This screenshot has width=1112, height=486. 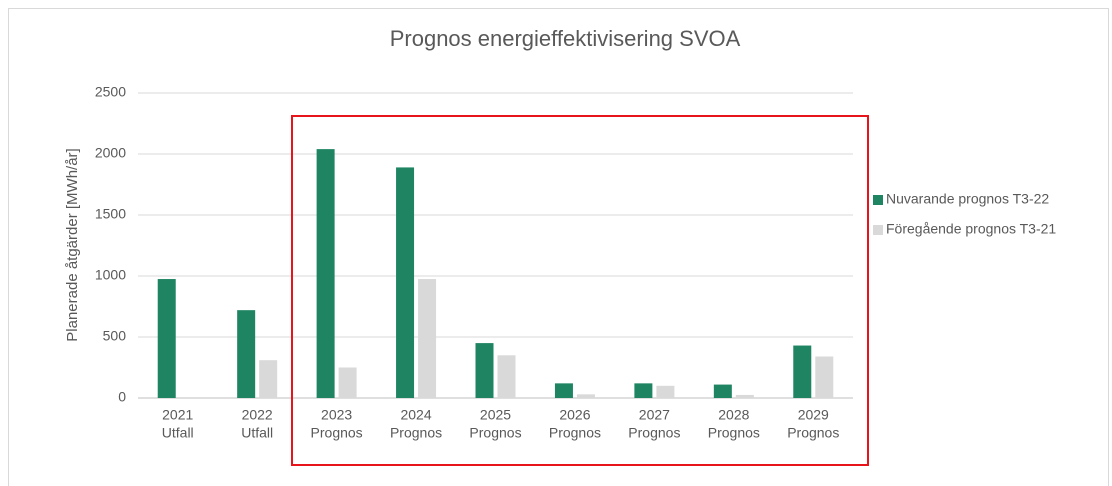 I want to click on y-tick-label: 1000, so click(x=110, y=275).